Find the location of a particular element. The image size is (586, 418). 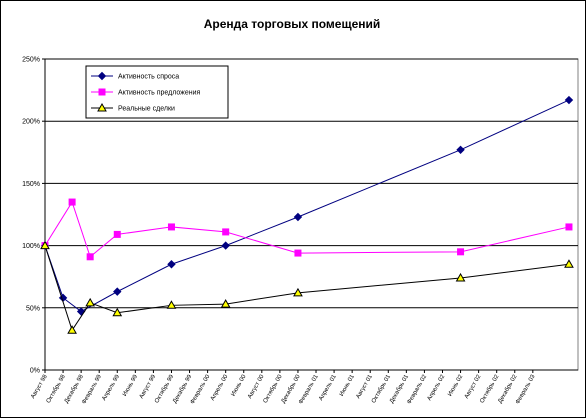

x-tick-label: Апрель 99 is located at coordinates (111, 387).